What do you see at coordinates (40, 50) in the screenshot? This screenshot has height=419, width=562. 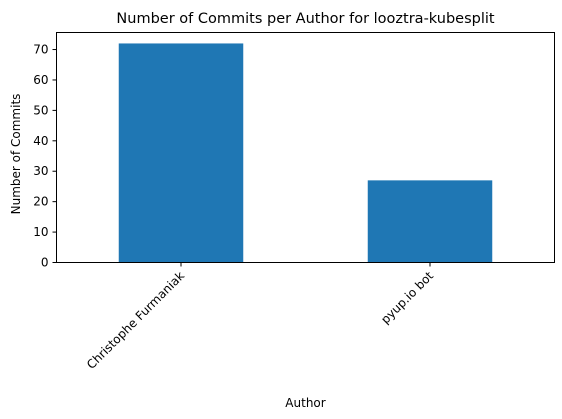 I see `y-tick-label: 70` at bounding box center [40, 50].